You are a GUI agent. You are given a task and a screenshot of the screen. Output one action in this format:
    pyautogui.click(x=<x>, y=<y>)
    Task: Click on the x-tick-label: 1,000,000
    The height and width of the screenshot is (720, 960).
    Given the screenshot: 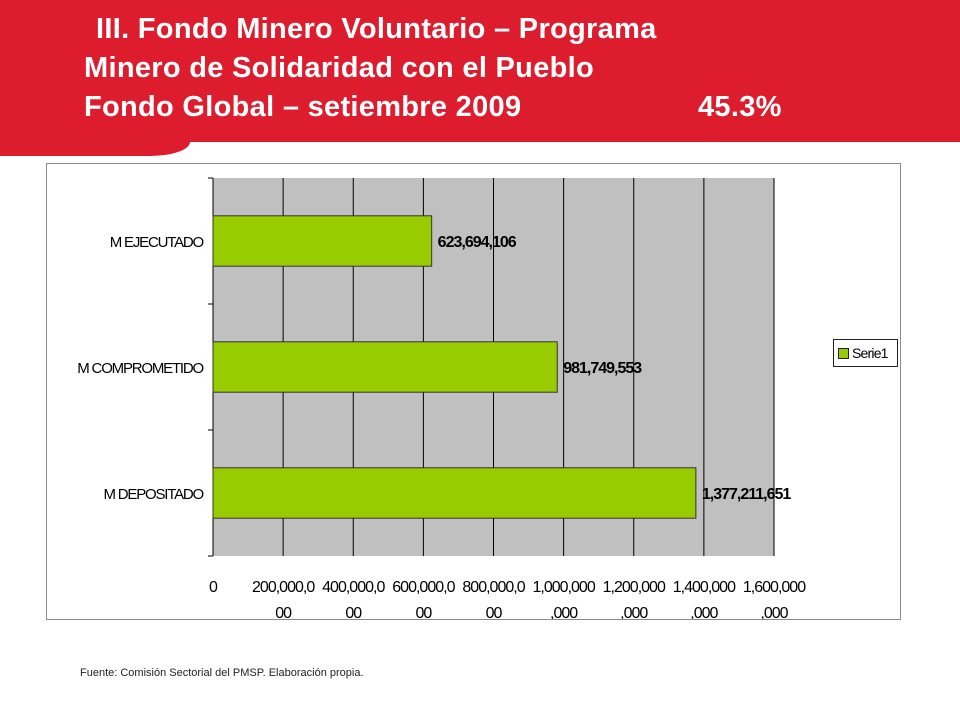 What is the action you would take?
    pyautogui.click(x=564, y=587)
    